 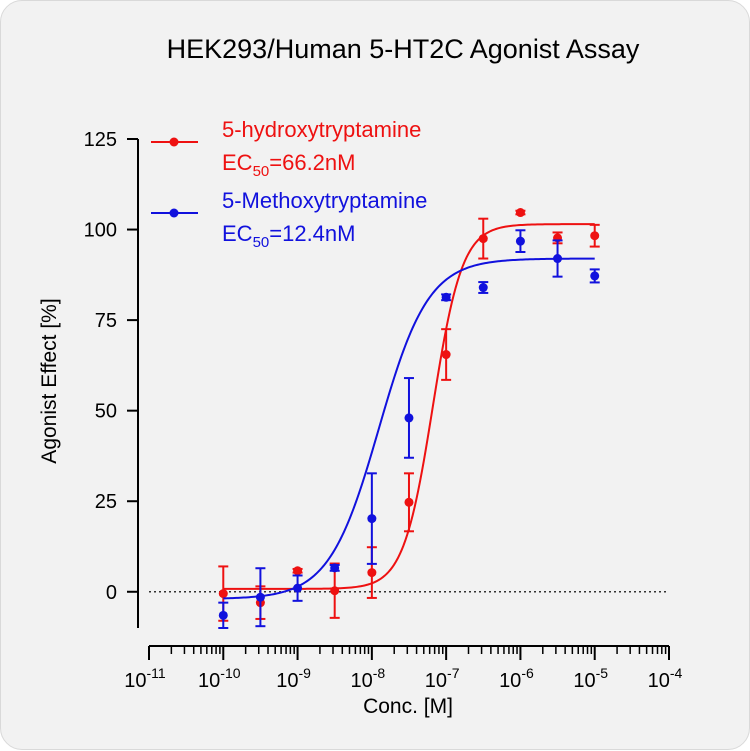 I want to click on y-tick-label: 75, so click(x=106, y=321).